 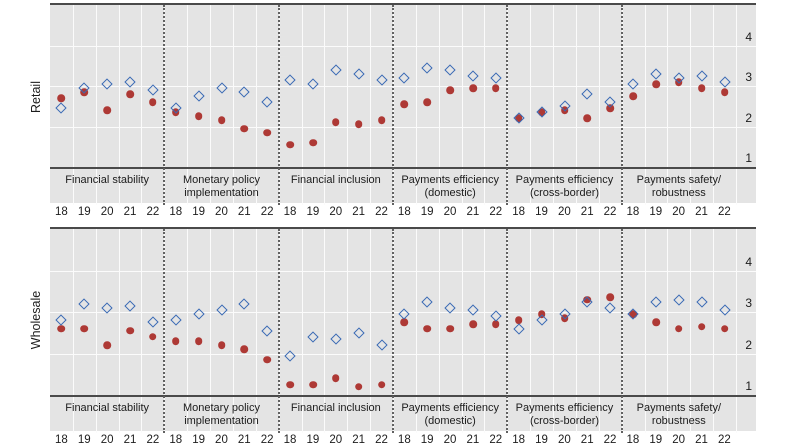 What do you see at coordinates (221, 186) in the screenshot?
I see `category-label: Monetary policy implementation` at bounding box center [221, 186].